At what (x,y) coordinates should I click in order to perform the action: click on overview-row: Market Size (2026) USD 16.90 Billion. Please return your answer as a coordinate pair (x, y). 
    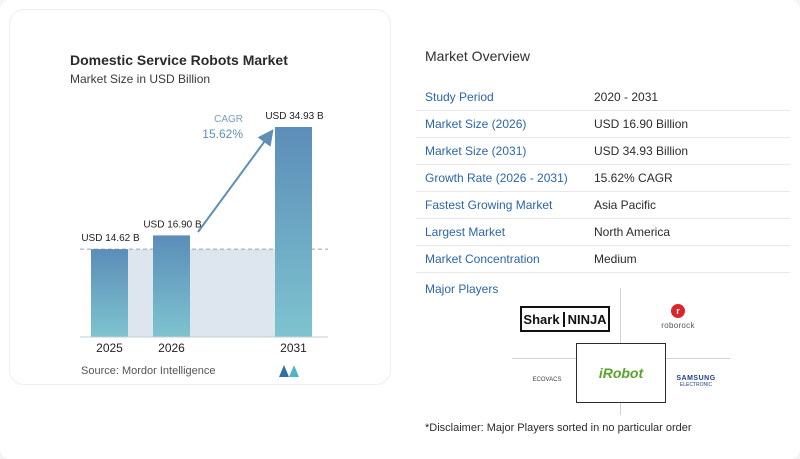
    Looking at the image, I should click on (603, 124).